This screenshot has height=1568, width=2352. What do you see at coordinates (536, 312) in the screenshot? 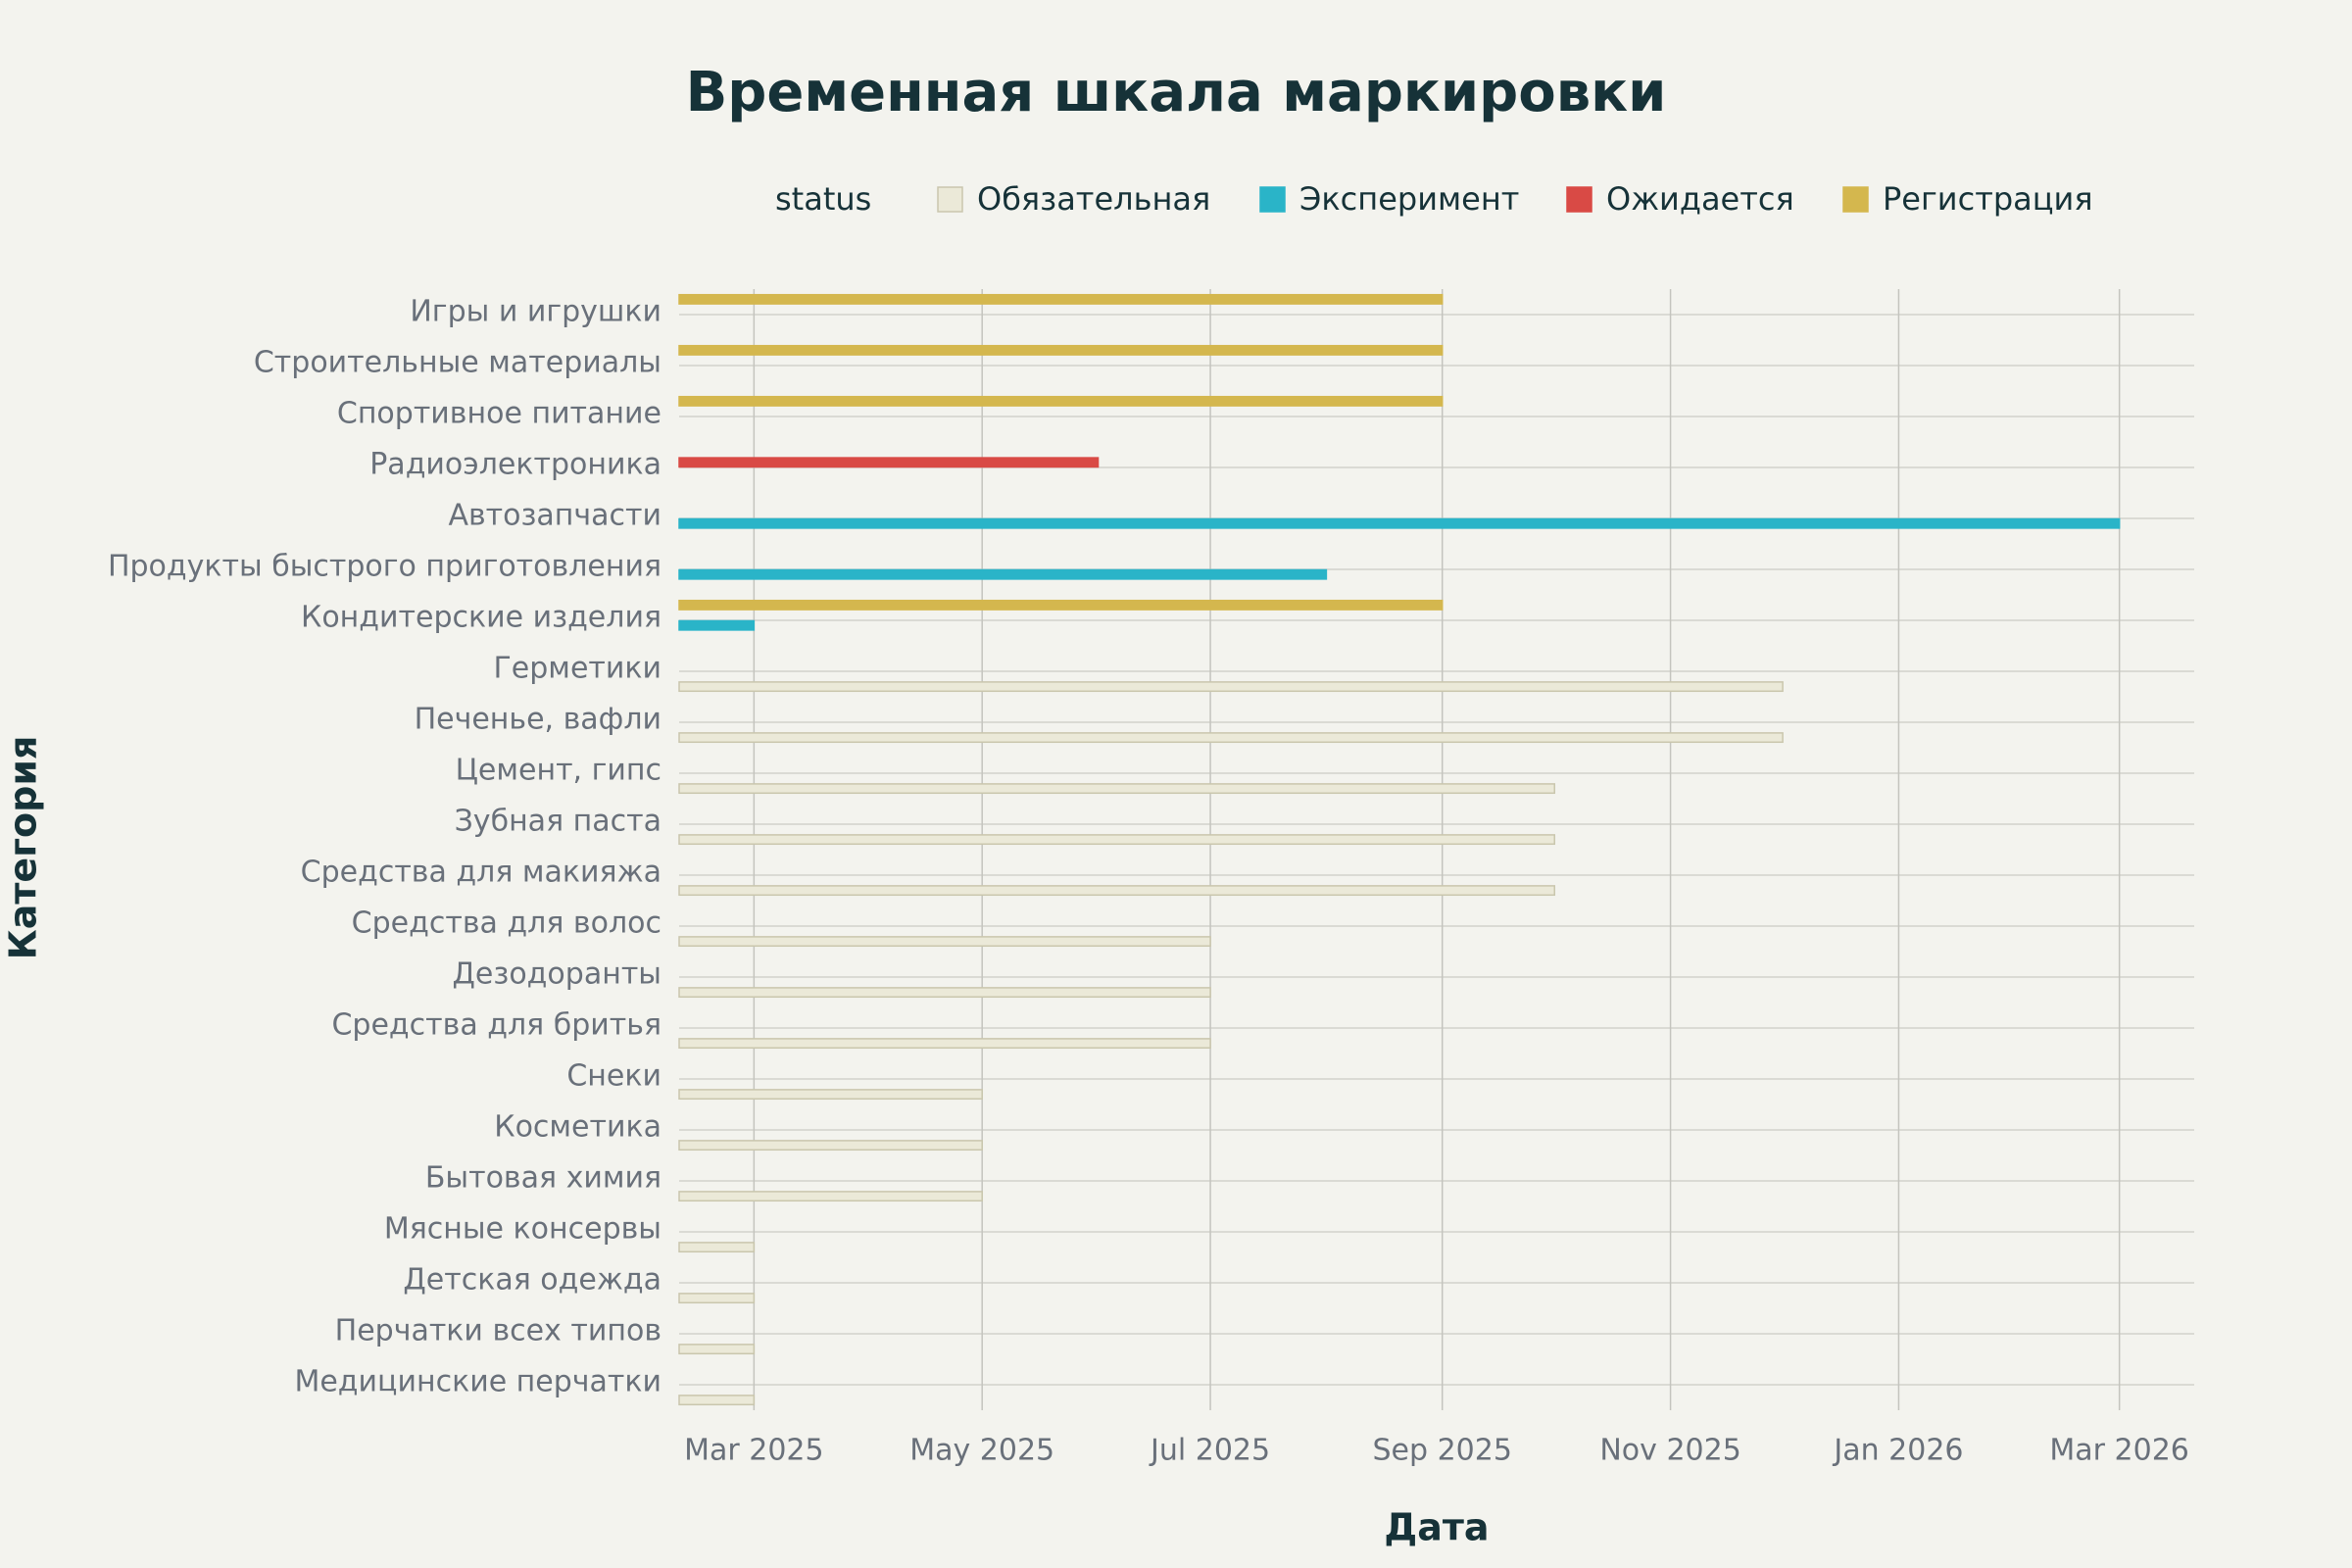
I see `y-tick-label: Игры и игрушки` at bounding box center [536, 312].